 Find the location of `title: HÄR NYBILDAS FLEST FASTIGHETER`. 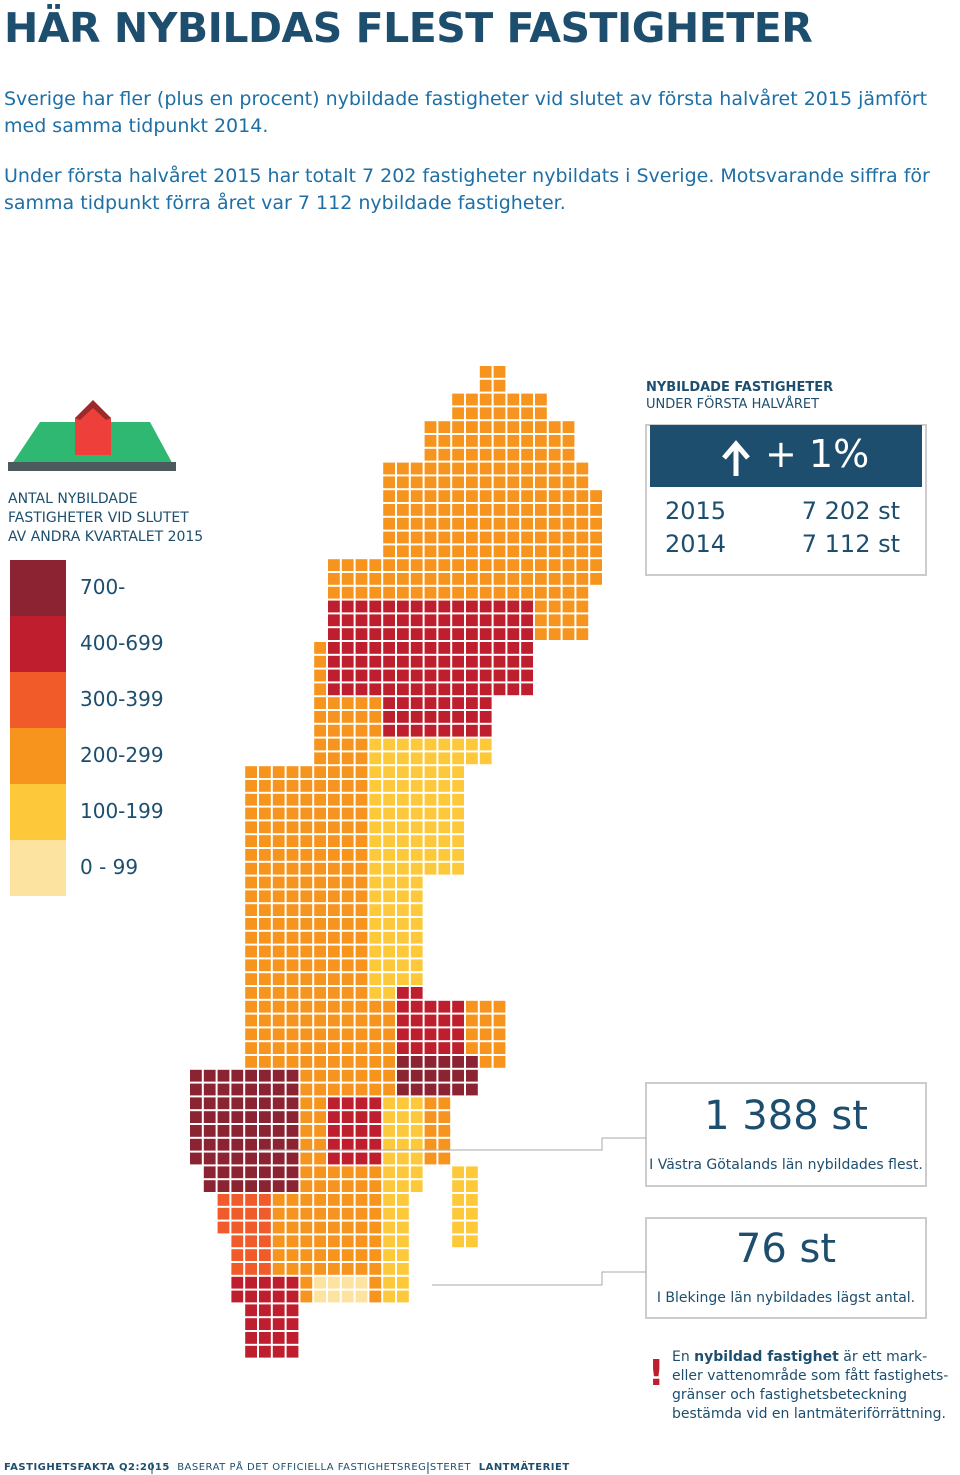

title: HÄR NYBILDAS FLEST FASTIGHETER is located at coordinates (408, 28).